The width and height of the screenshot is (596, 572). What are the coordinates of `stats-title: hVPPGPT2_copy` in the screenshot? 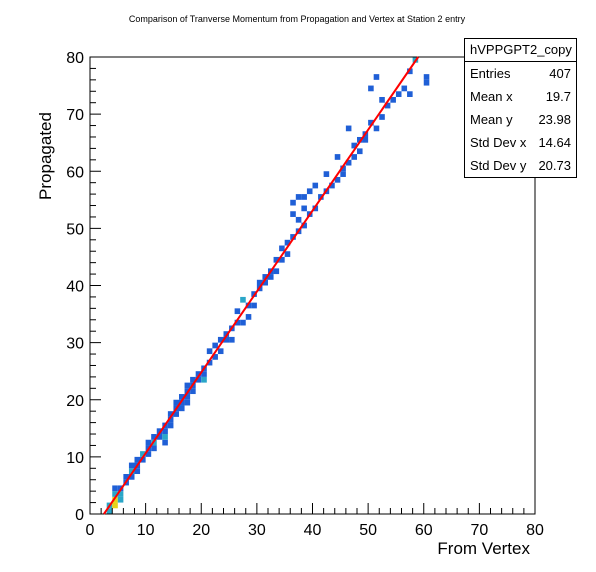 It's located at (520, 50).